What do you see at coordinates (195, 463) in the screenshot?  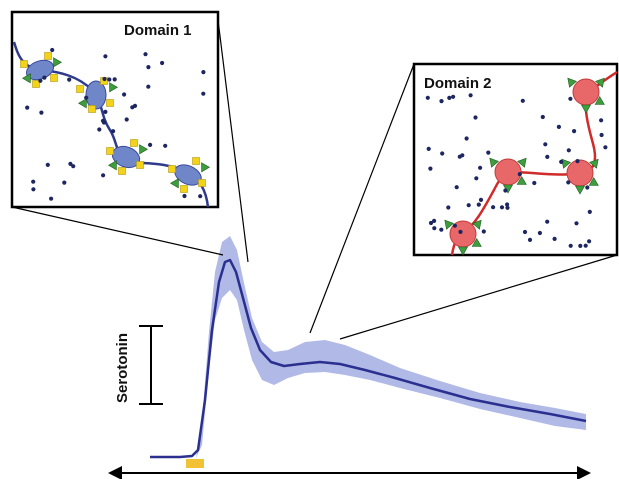 I see `stimulus-bar` at bounding box center [195, 463].